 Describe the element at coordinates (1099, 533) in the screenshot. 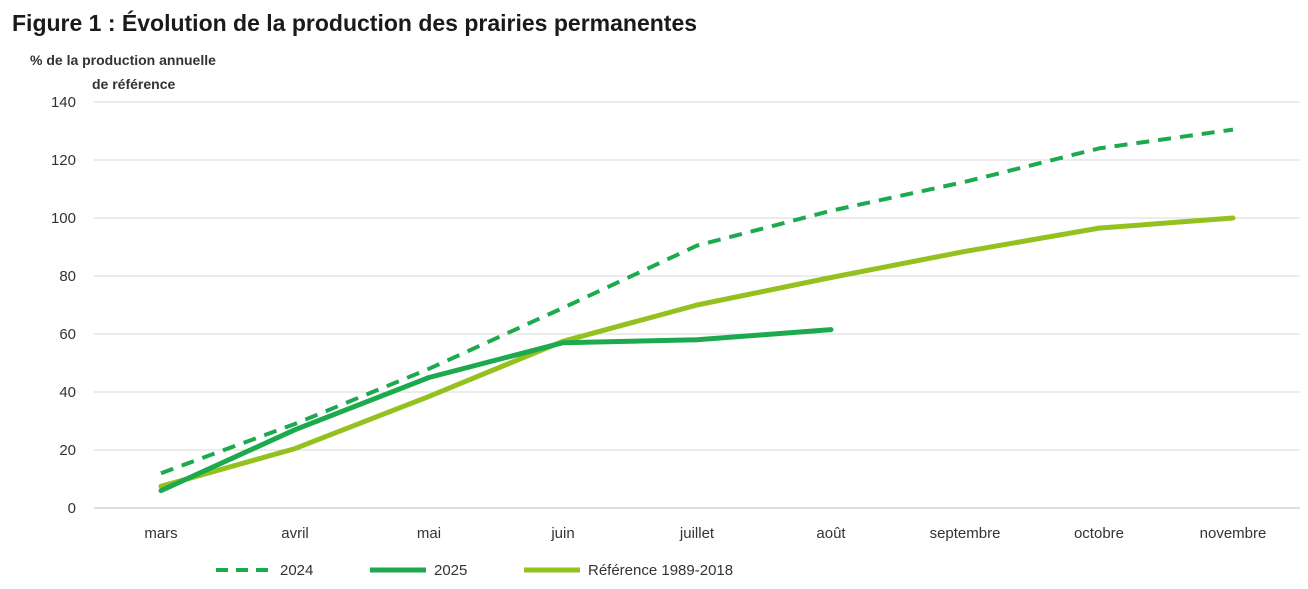

I see `x-tick-label: octobre` at that location.